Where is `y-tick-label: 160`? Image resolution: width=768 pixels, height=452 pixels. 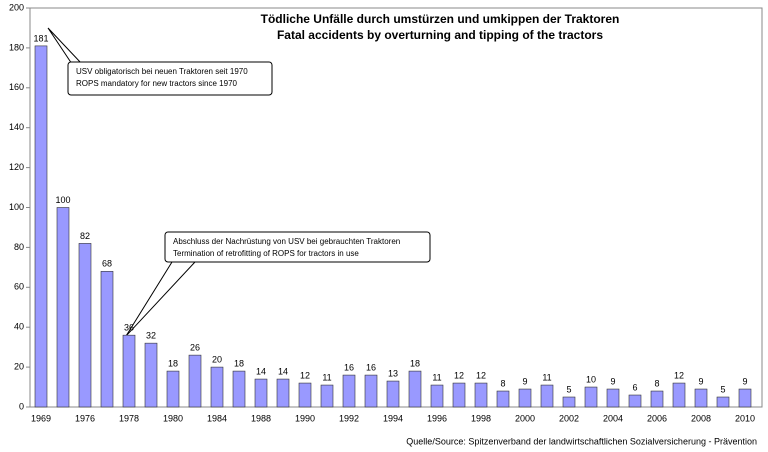
y-tick-label: 160 is located at coordinates (16, 87).